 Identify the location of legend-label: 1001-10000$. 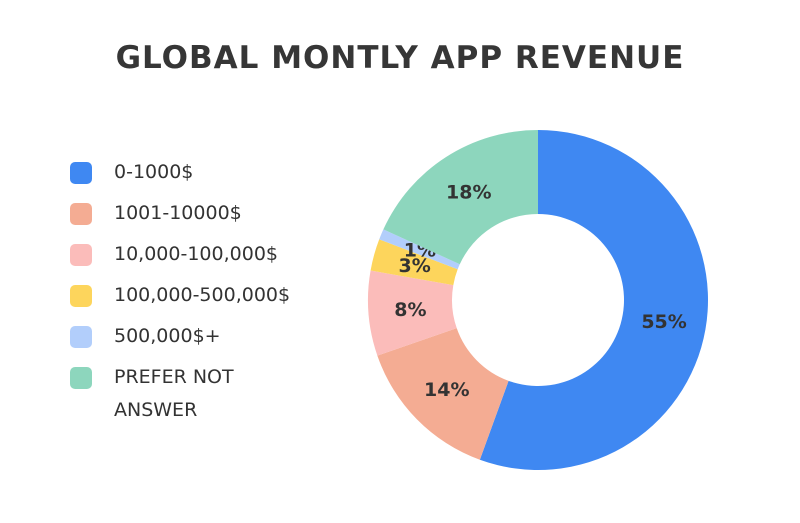
(178, 213).